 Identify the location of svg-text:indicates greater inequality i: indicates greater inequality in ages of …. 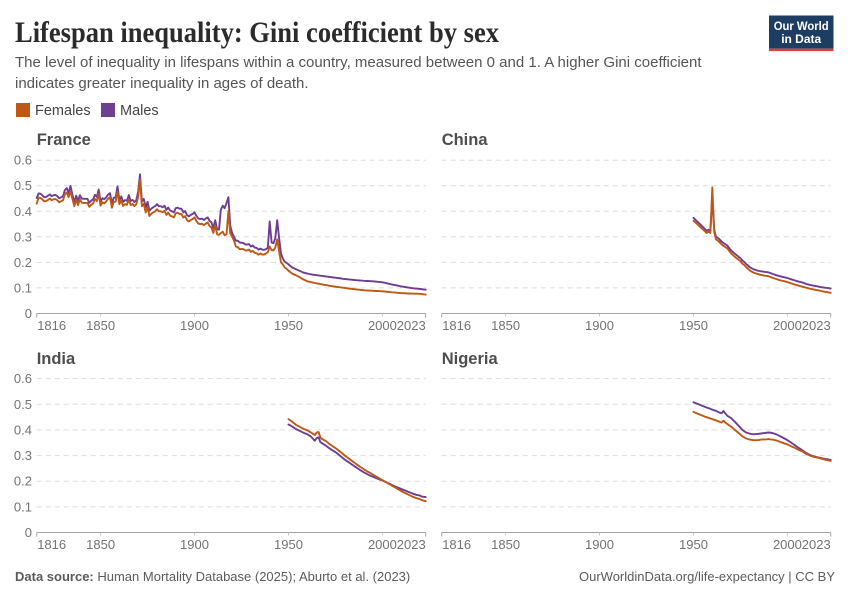
(162, 83).